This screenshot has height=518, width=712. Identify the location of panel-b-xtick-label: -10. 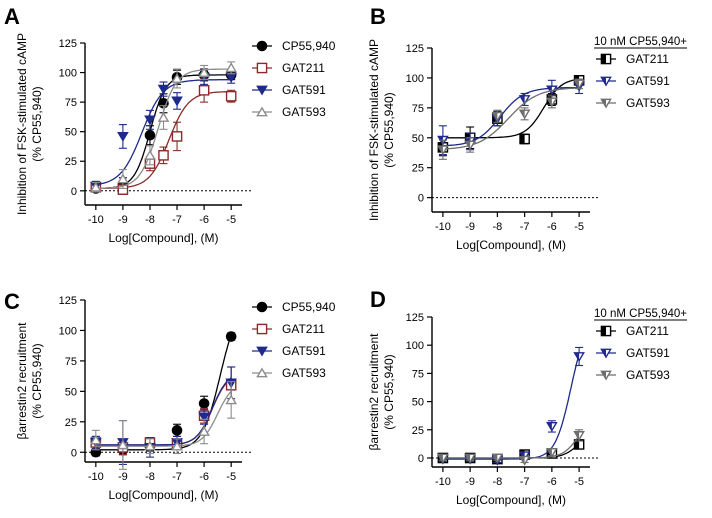
(443, 227).